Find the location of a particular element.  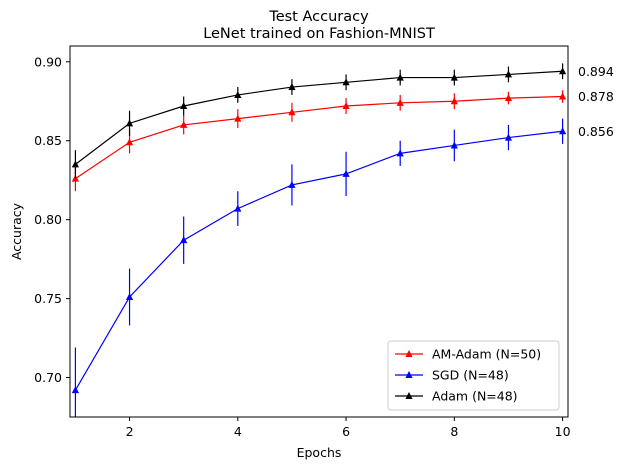

legend-box is located at coordinates (473, 375).